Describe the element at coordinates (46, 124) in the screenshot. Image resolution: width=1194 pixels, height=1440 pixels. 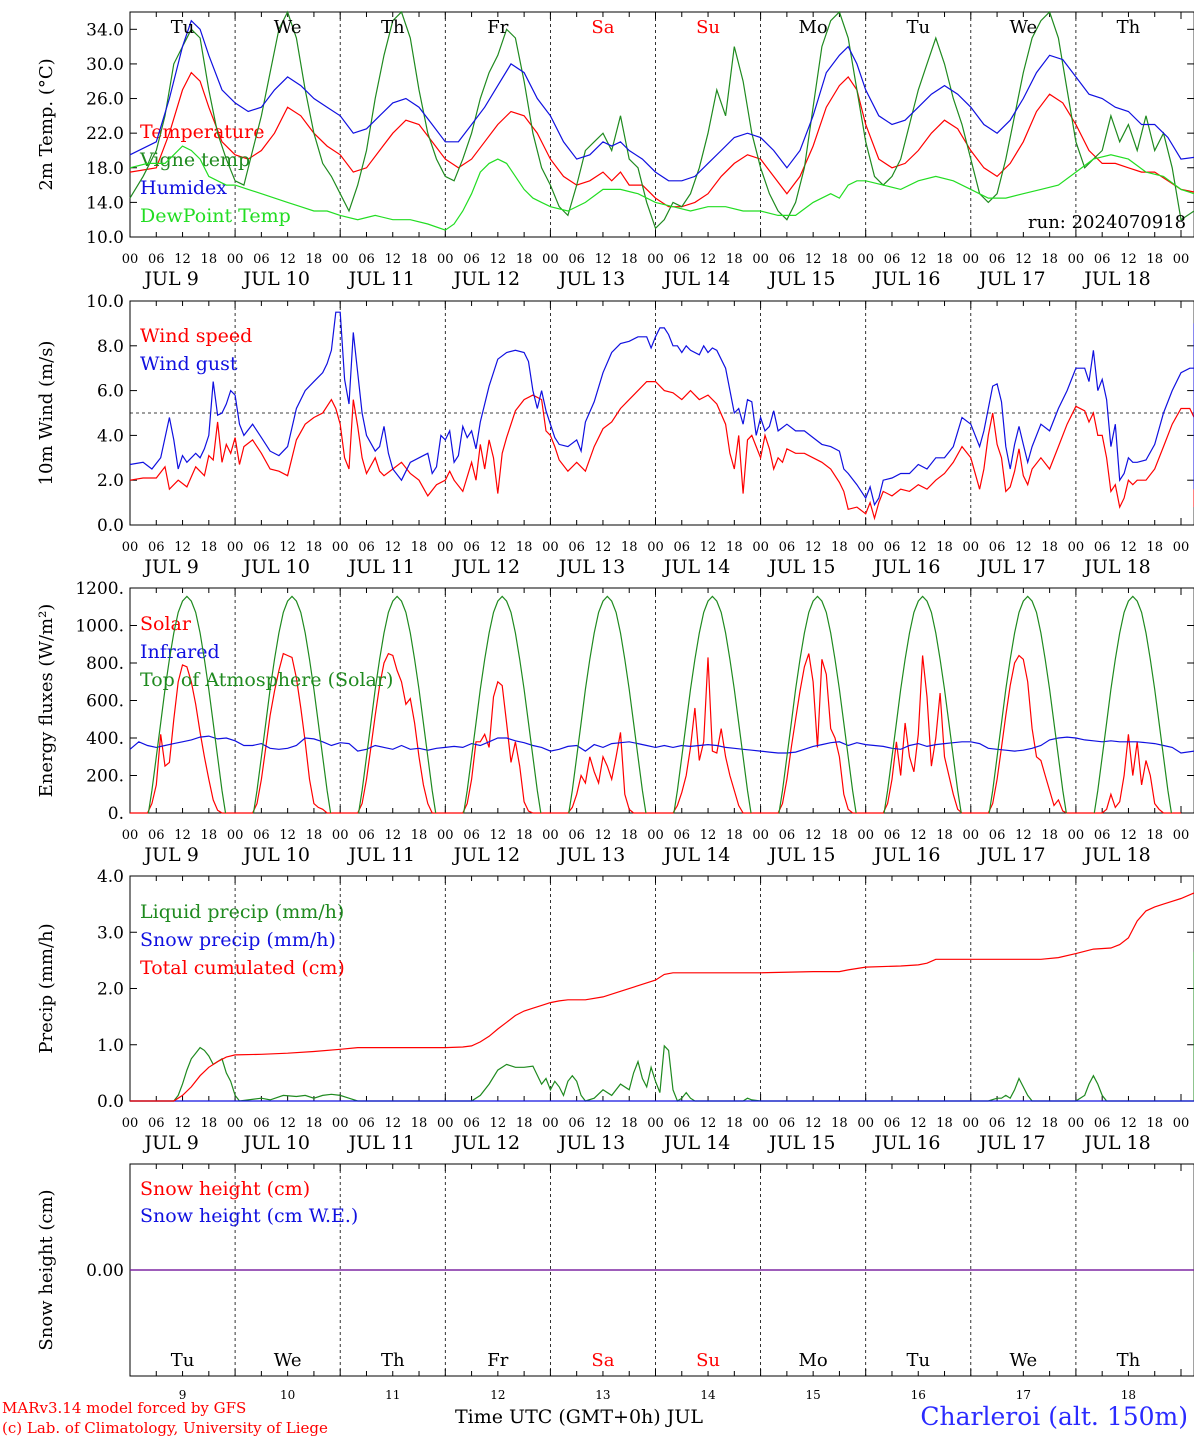
I see `y-axis-label: 2m Temp. (°C)` at that location.